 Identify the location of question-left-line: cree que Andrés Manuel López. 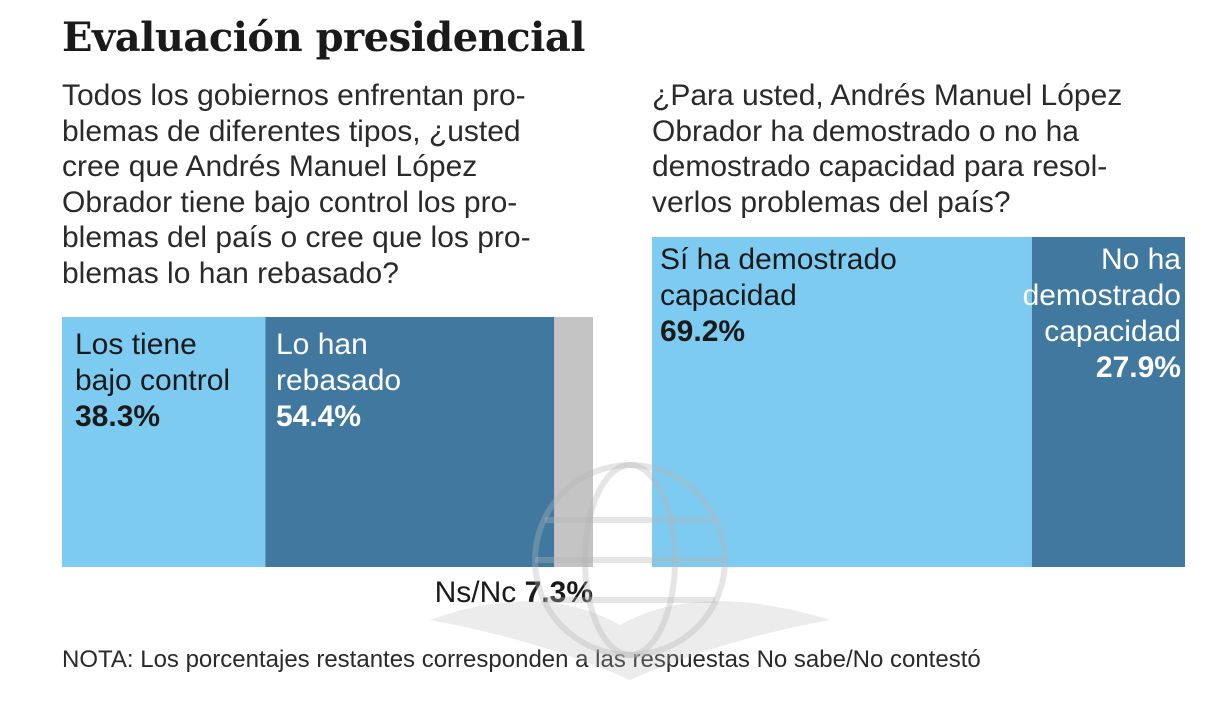
(270, 166).